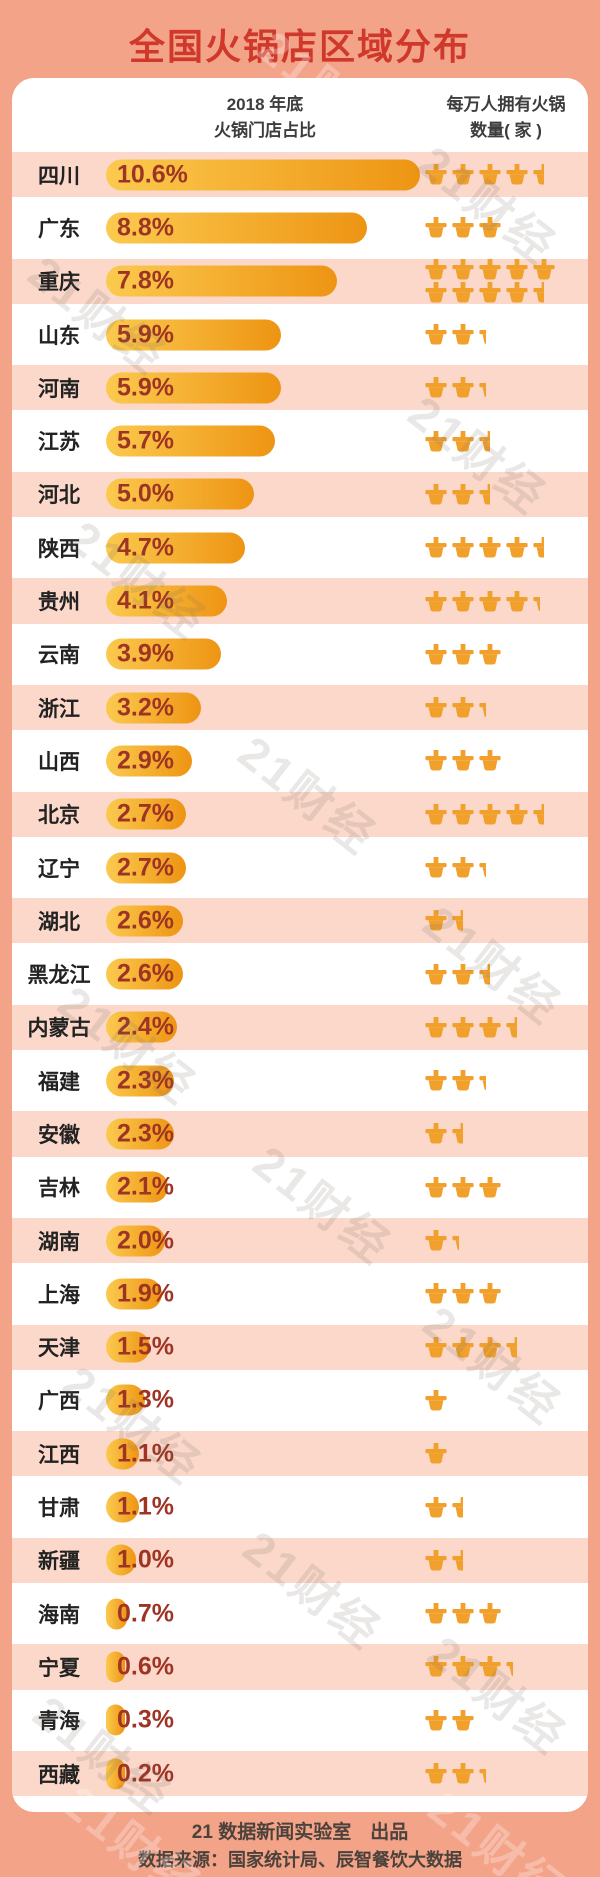 The width and height of the screenshot is (600, 1877). What do you see at coordinates (300, 1453) in the screenshot?
I see `province-row: 江西 1.1%` at bounding box center [300, 1453].